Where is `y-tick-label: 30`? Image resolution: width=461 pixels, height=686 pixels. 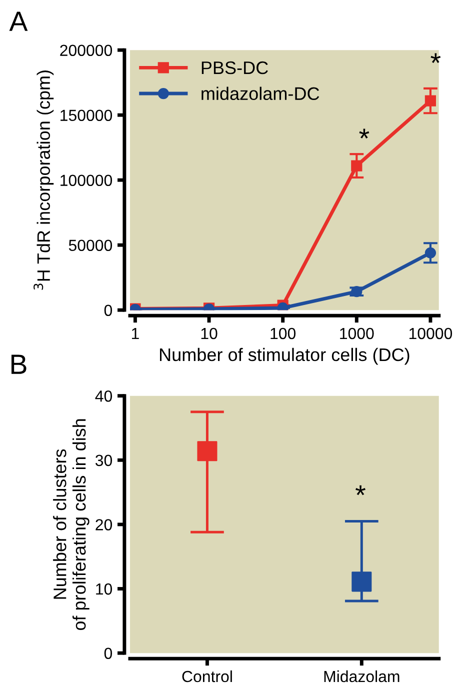
y-tick-label: 30 is located at coordinates (103, 460).